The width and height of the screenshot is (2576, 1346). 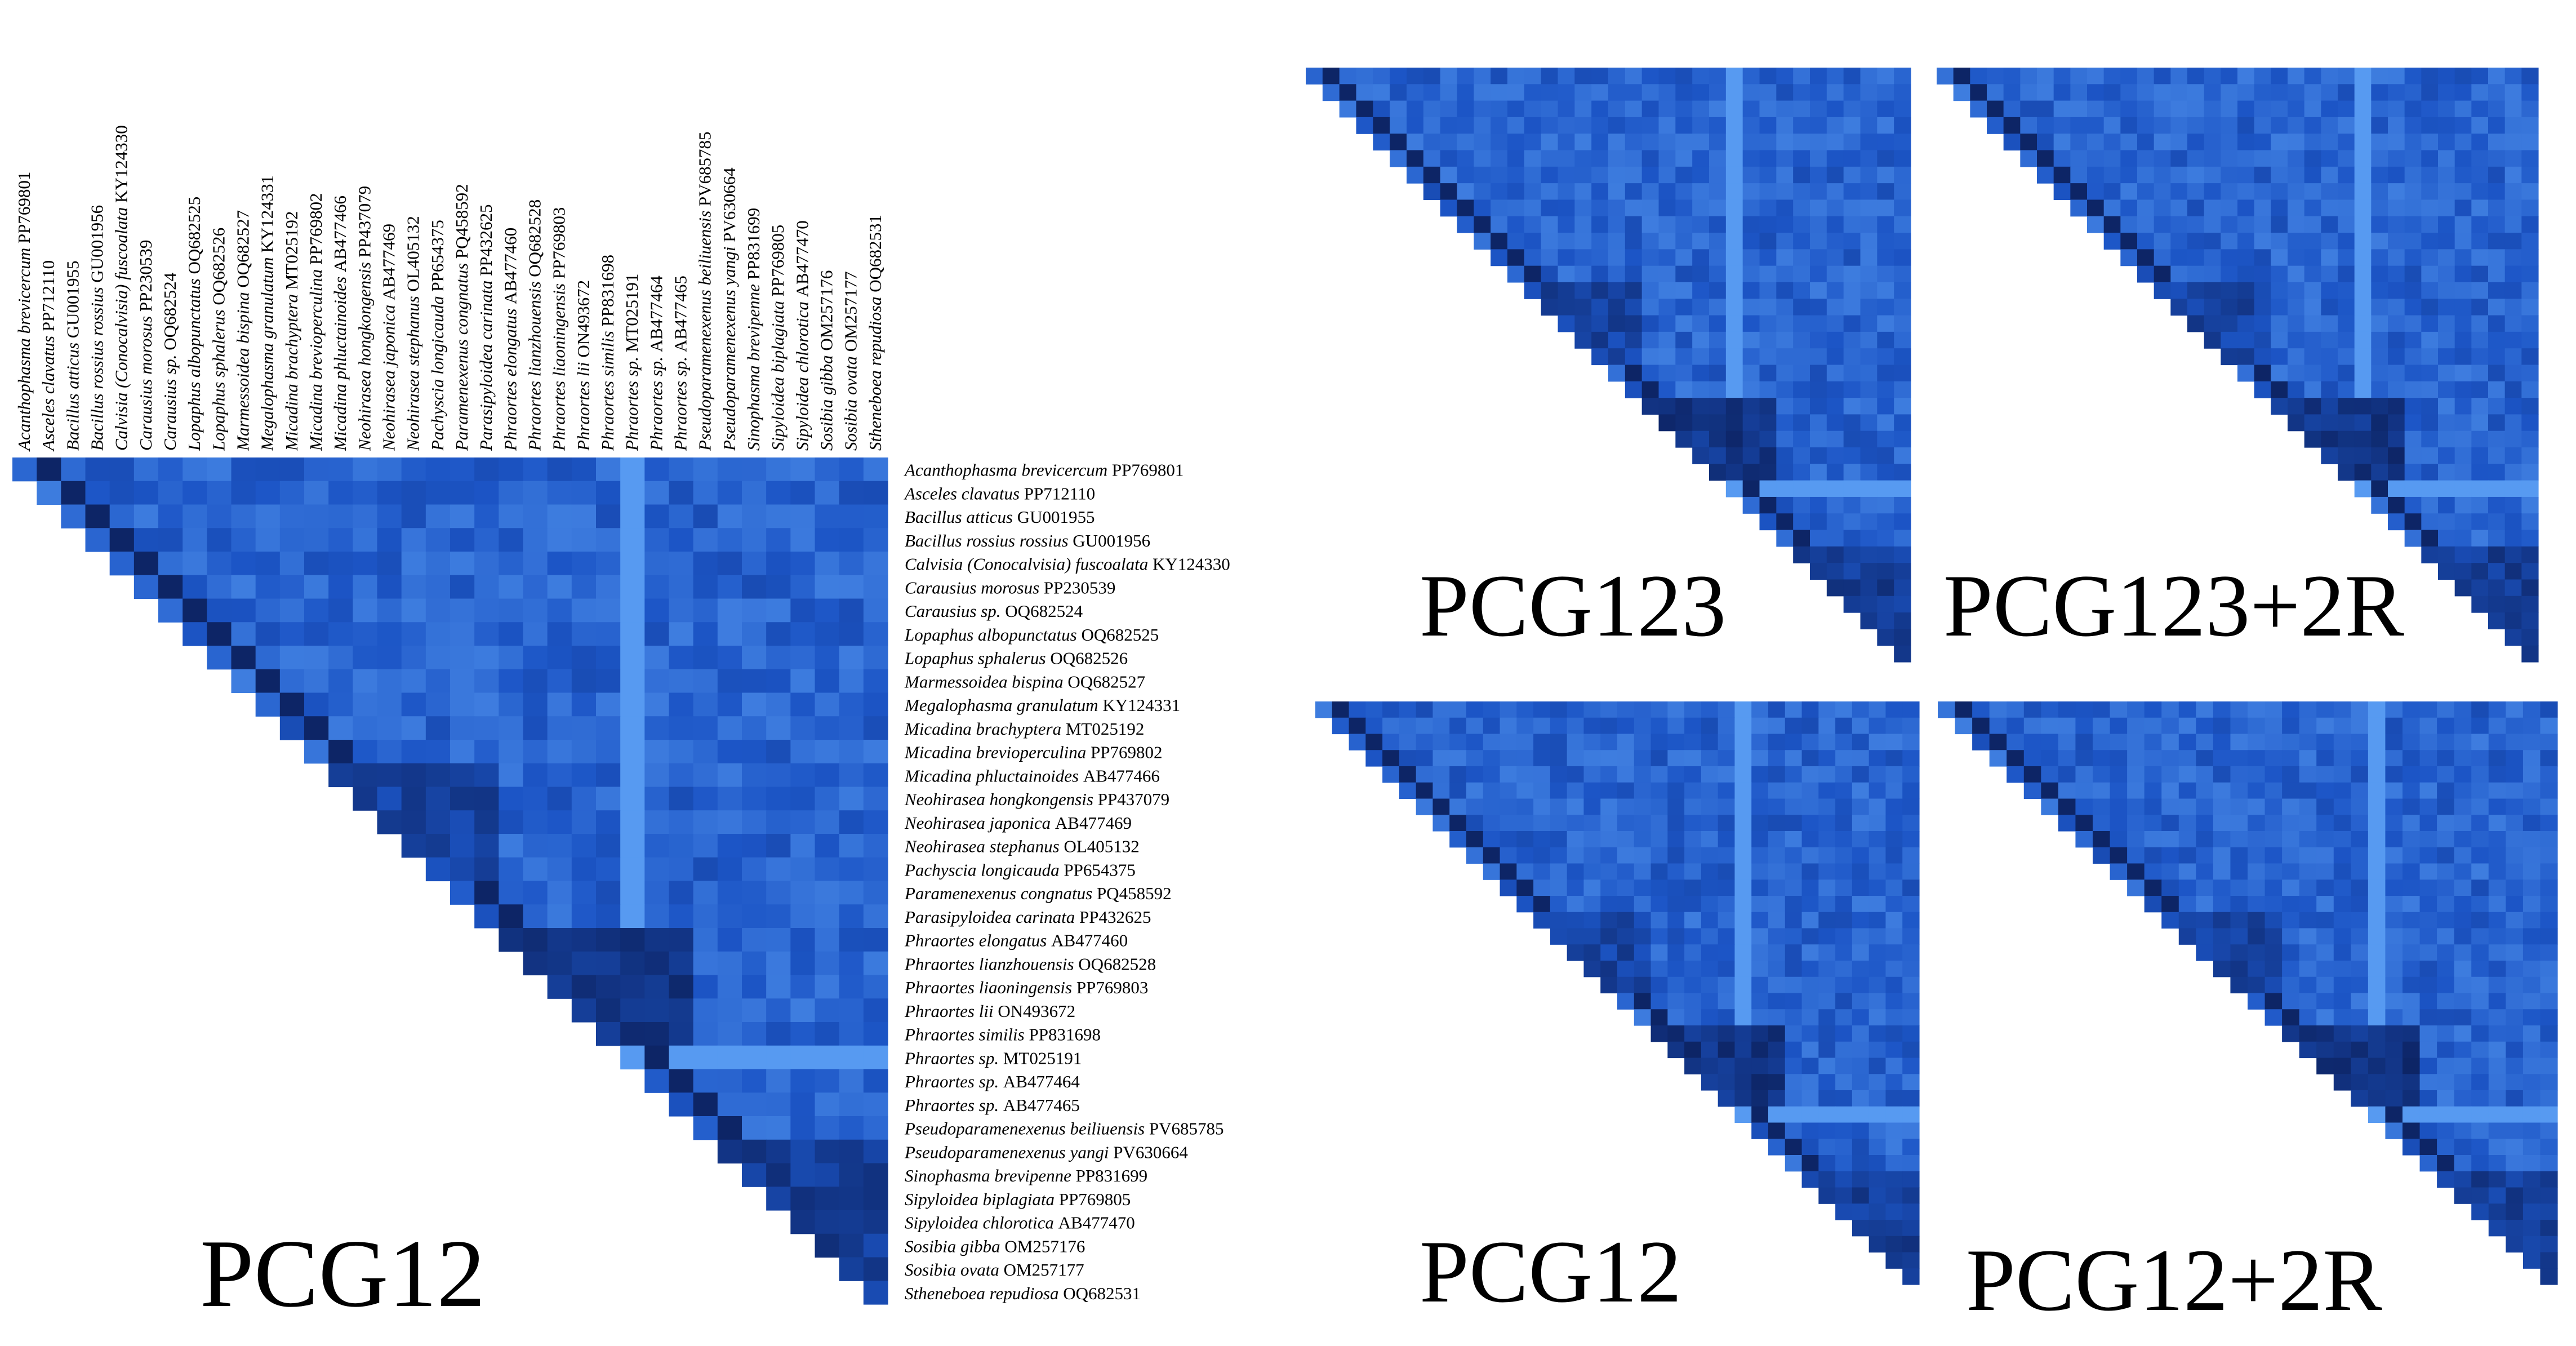 I want to click on column-label: Bacillus rossius rossius GU001956, so click(x=97, y=328).